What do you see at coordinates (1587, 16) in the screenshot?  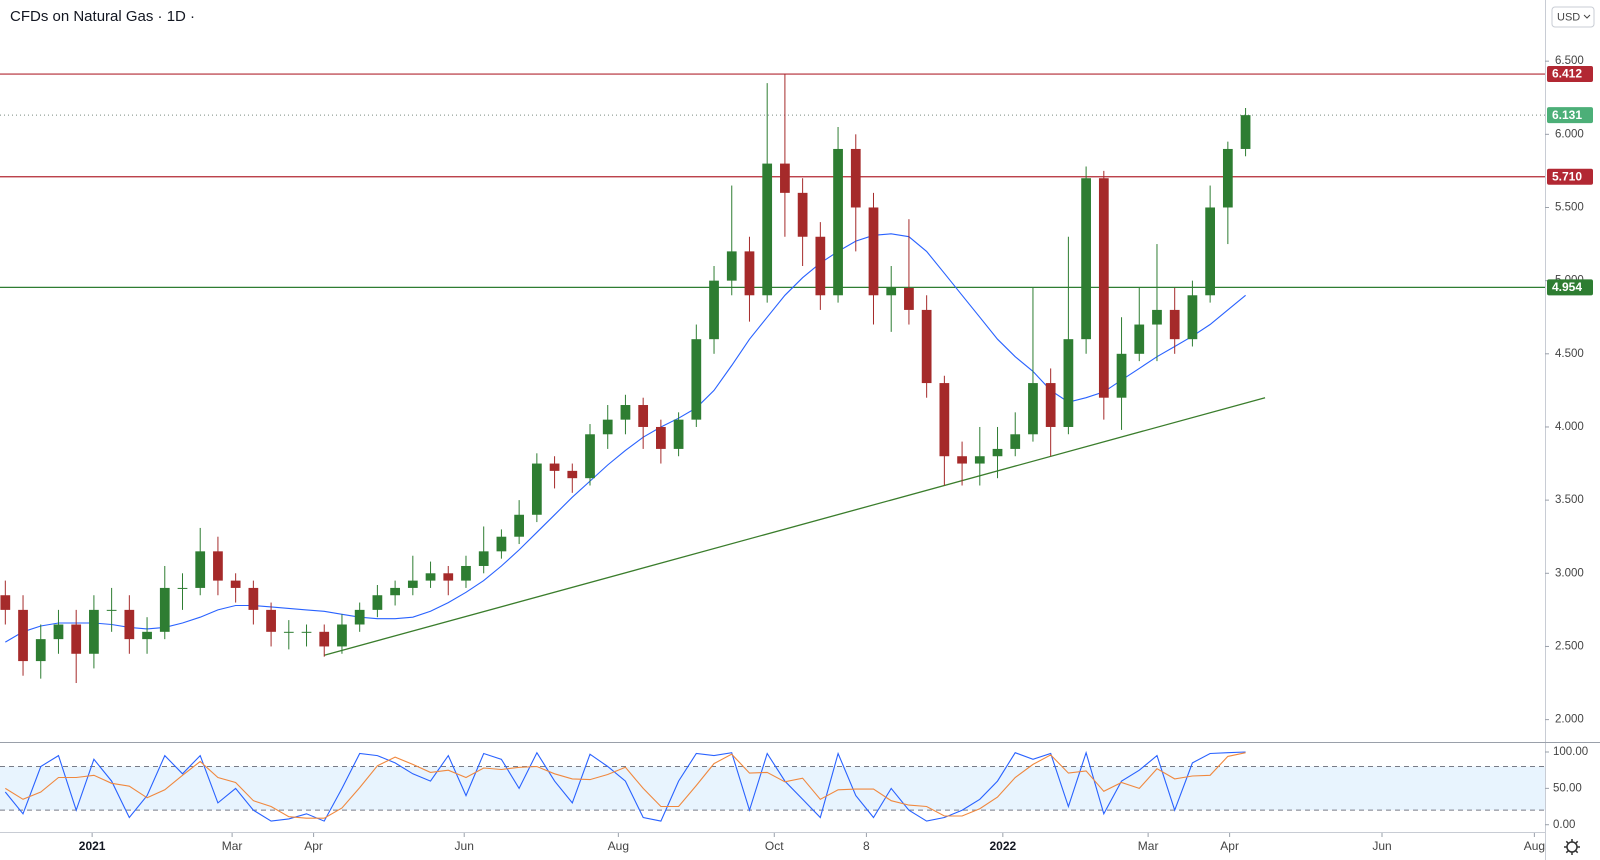 I see `dropdown-arrow` at bounding box center [1587, 16].